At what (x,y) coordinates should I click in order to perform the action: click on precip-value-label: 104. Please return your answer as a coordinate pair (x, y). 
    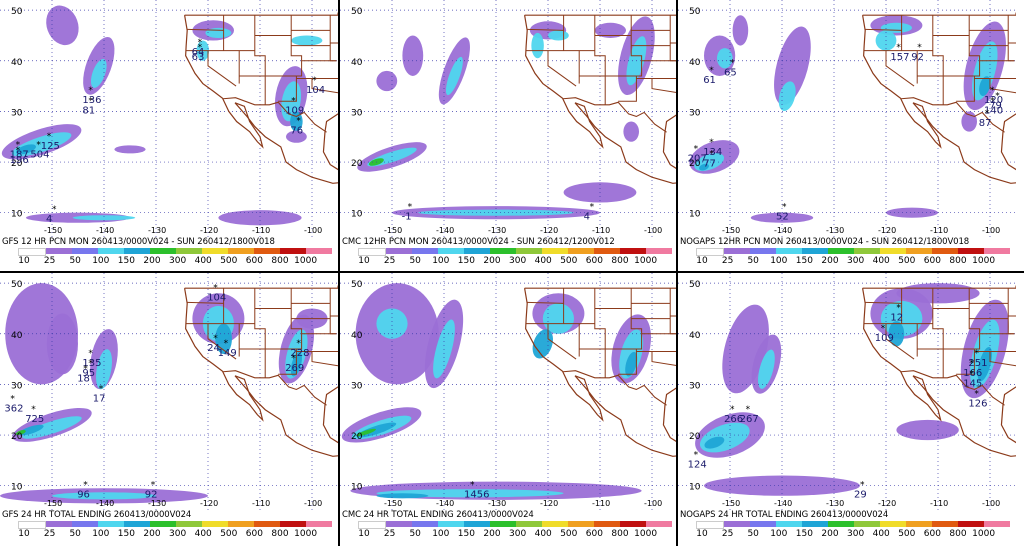
    Looking at the image, I should click on (315, 90).